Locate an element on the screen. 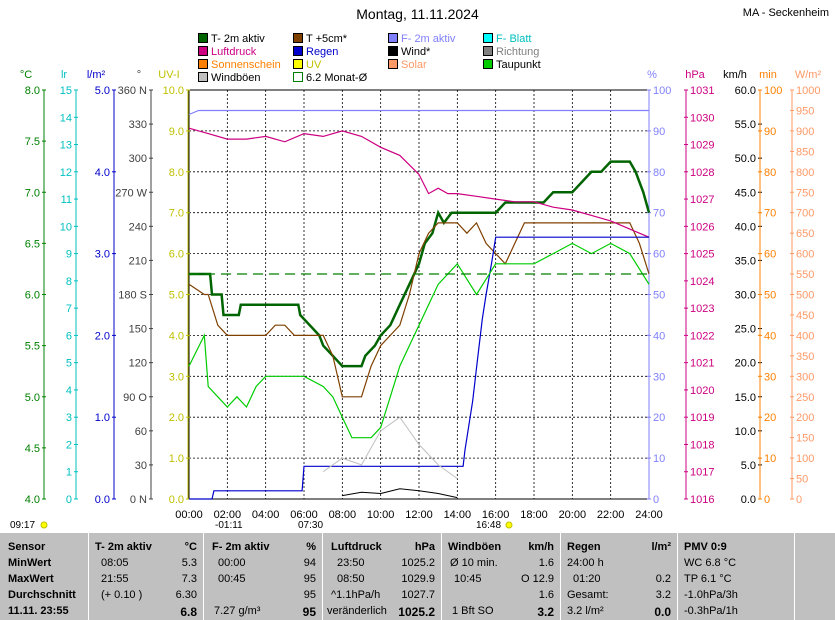 The width and height of the screenshot is (835, 620). legend-item: Solar is located at coordinates (407, 65).